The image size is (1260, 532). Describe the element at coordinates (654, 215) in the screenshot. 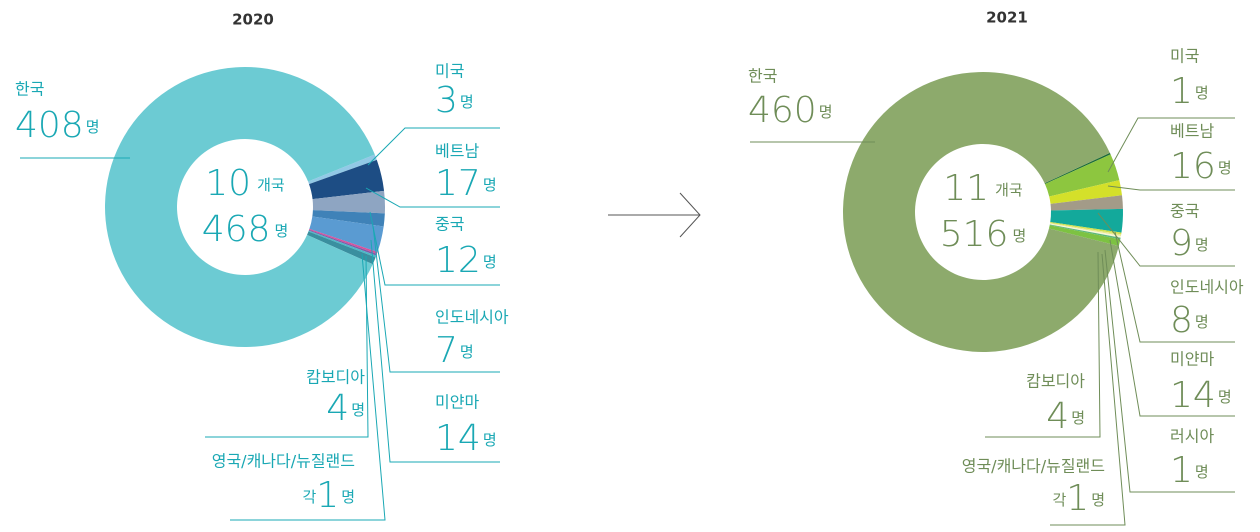

I see `arrow` at that location.